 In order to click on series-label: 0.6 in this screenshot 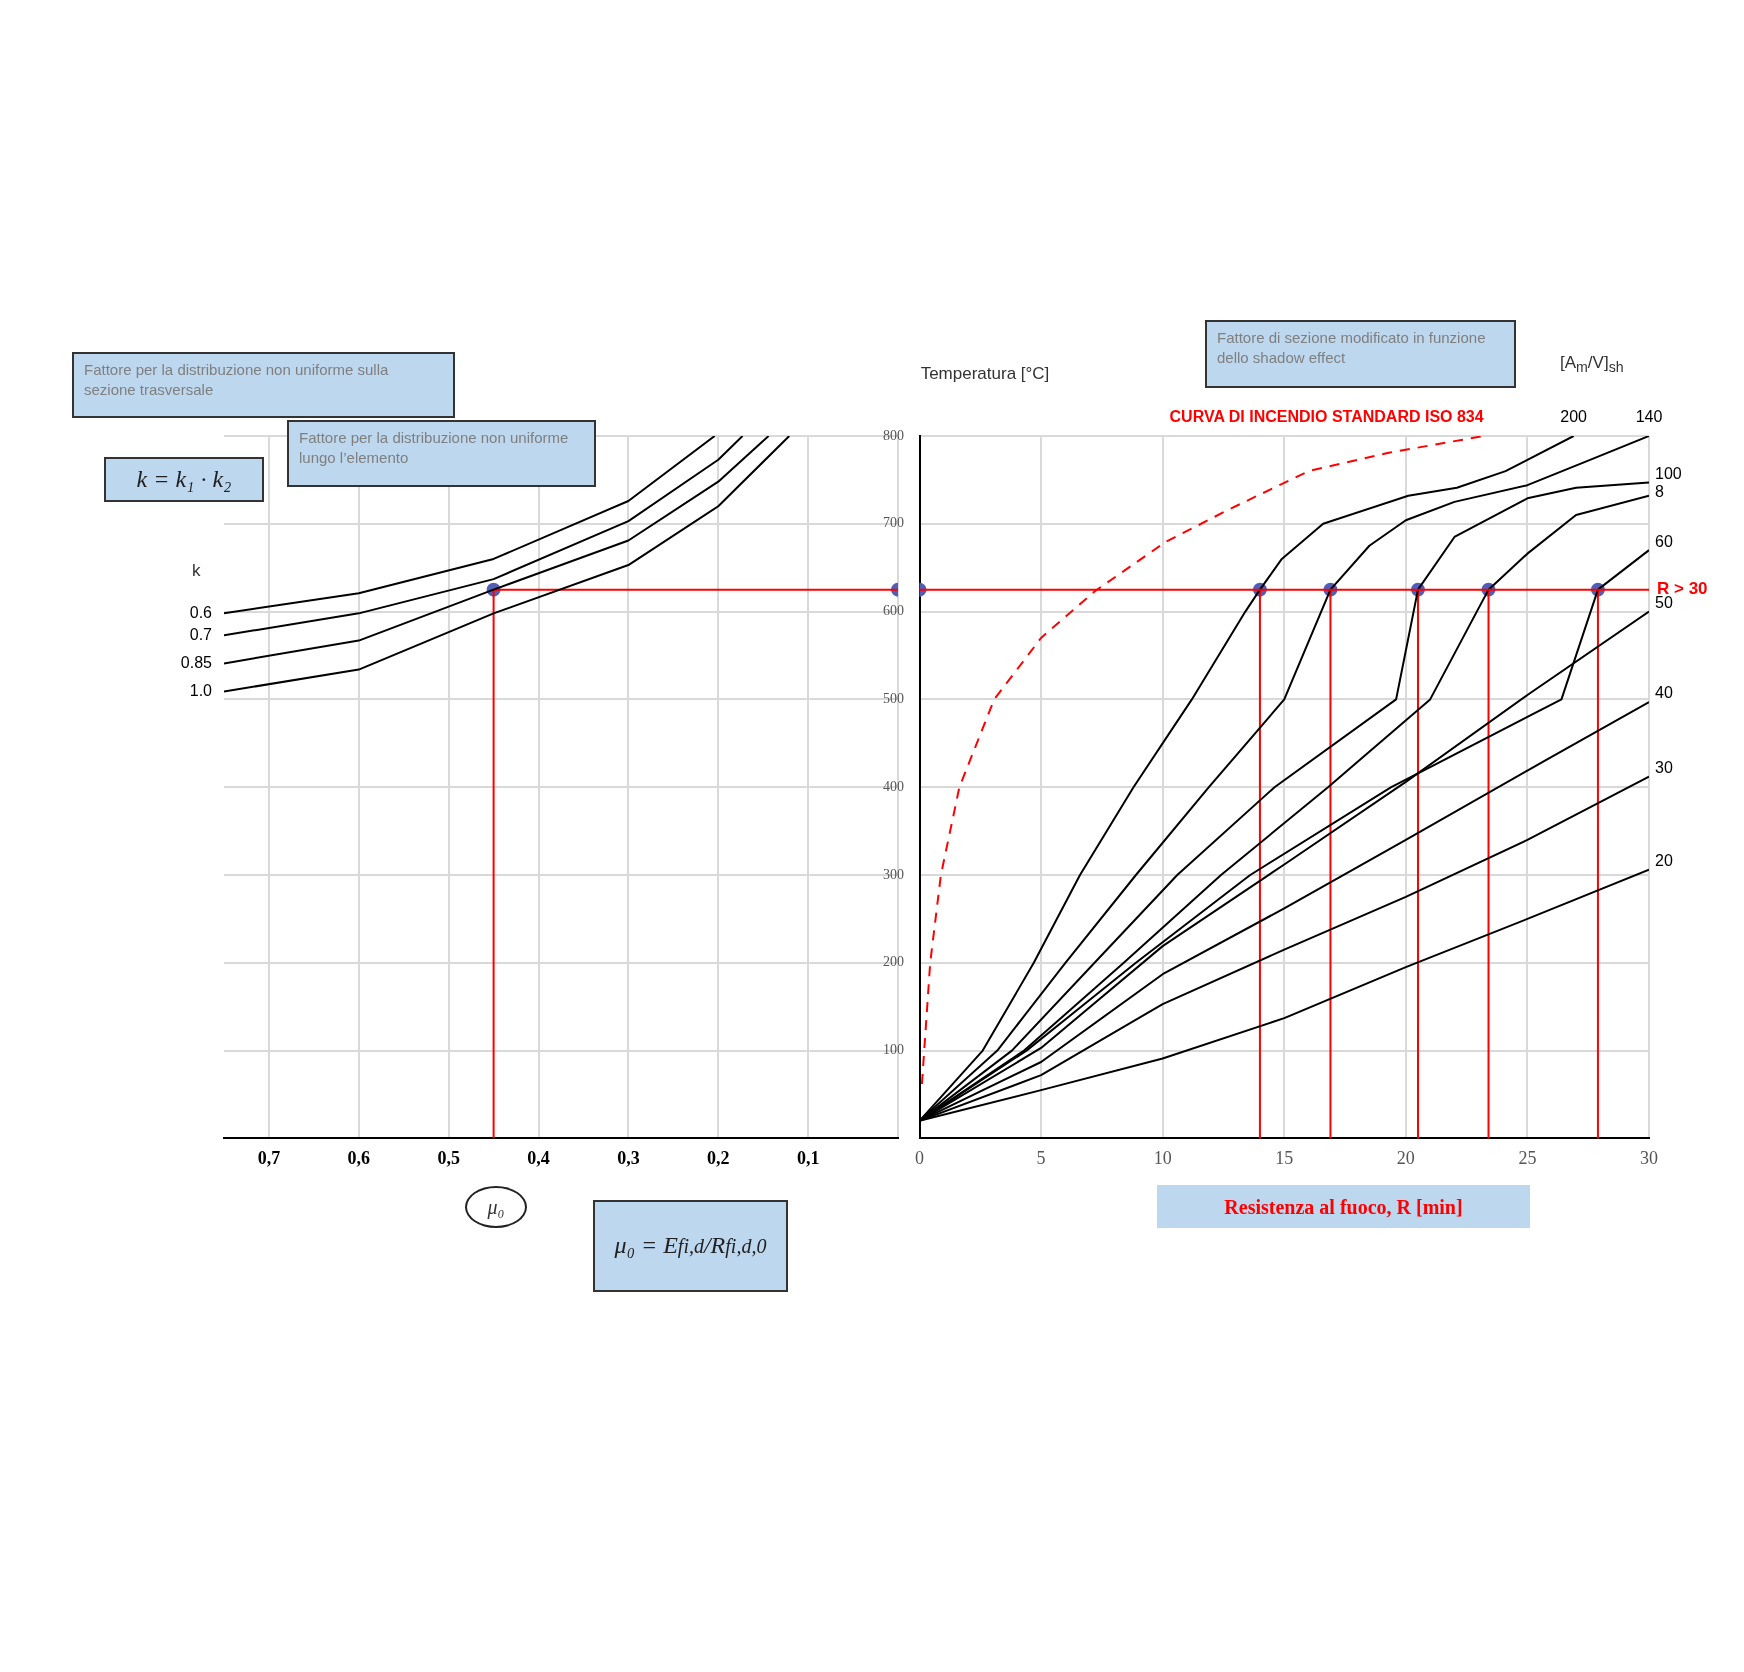, I will do `click(201, 612)`.